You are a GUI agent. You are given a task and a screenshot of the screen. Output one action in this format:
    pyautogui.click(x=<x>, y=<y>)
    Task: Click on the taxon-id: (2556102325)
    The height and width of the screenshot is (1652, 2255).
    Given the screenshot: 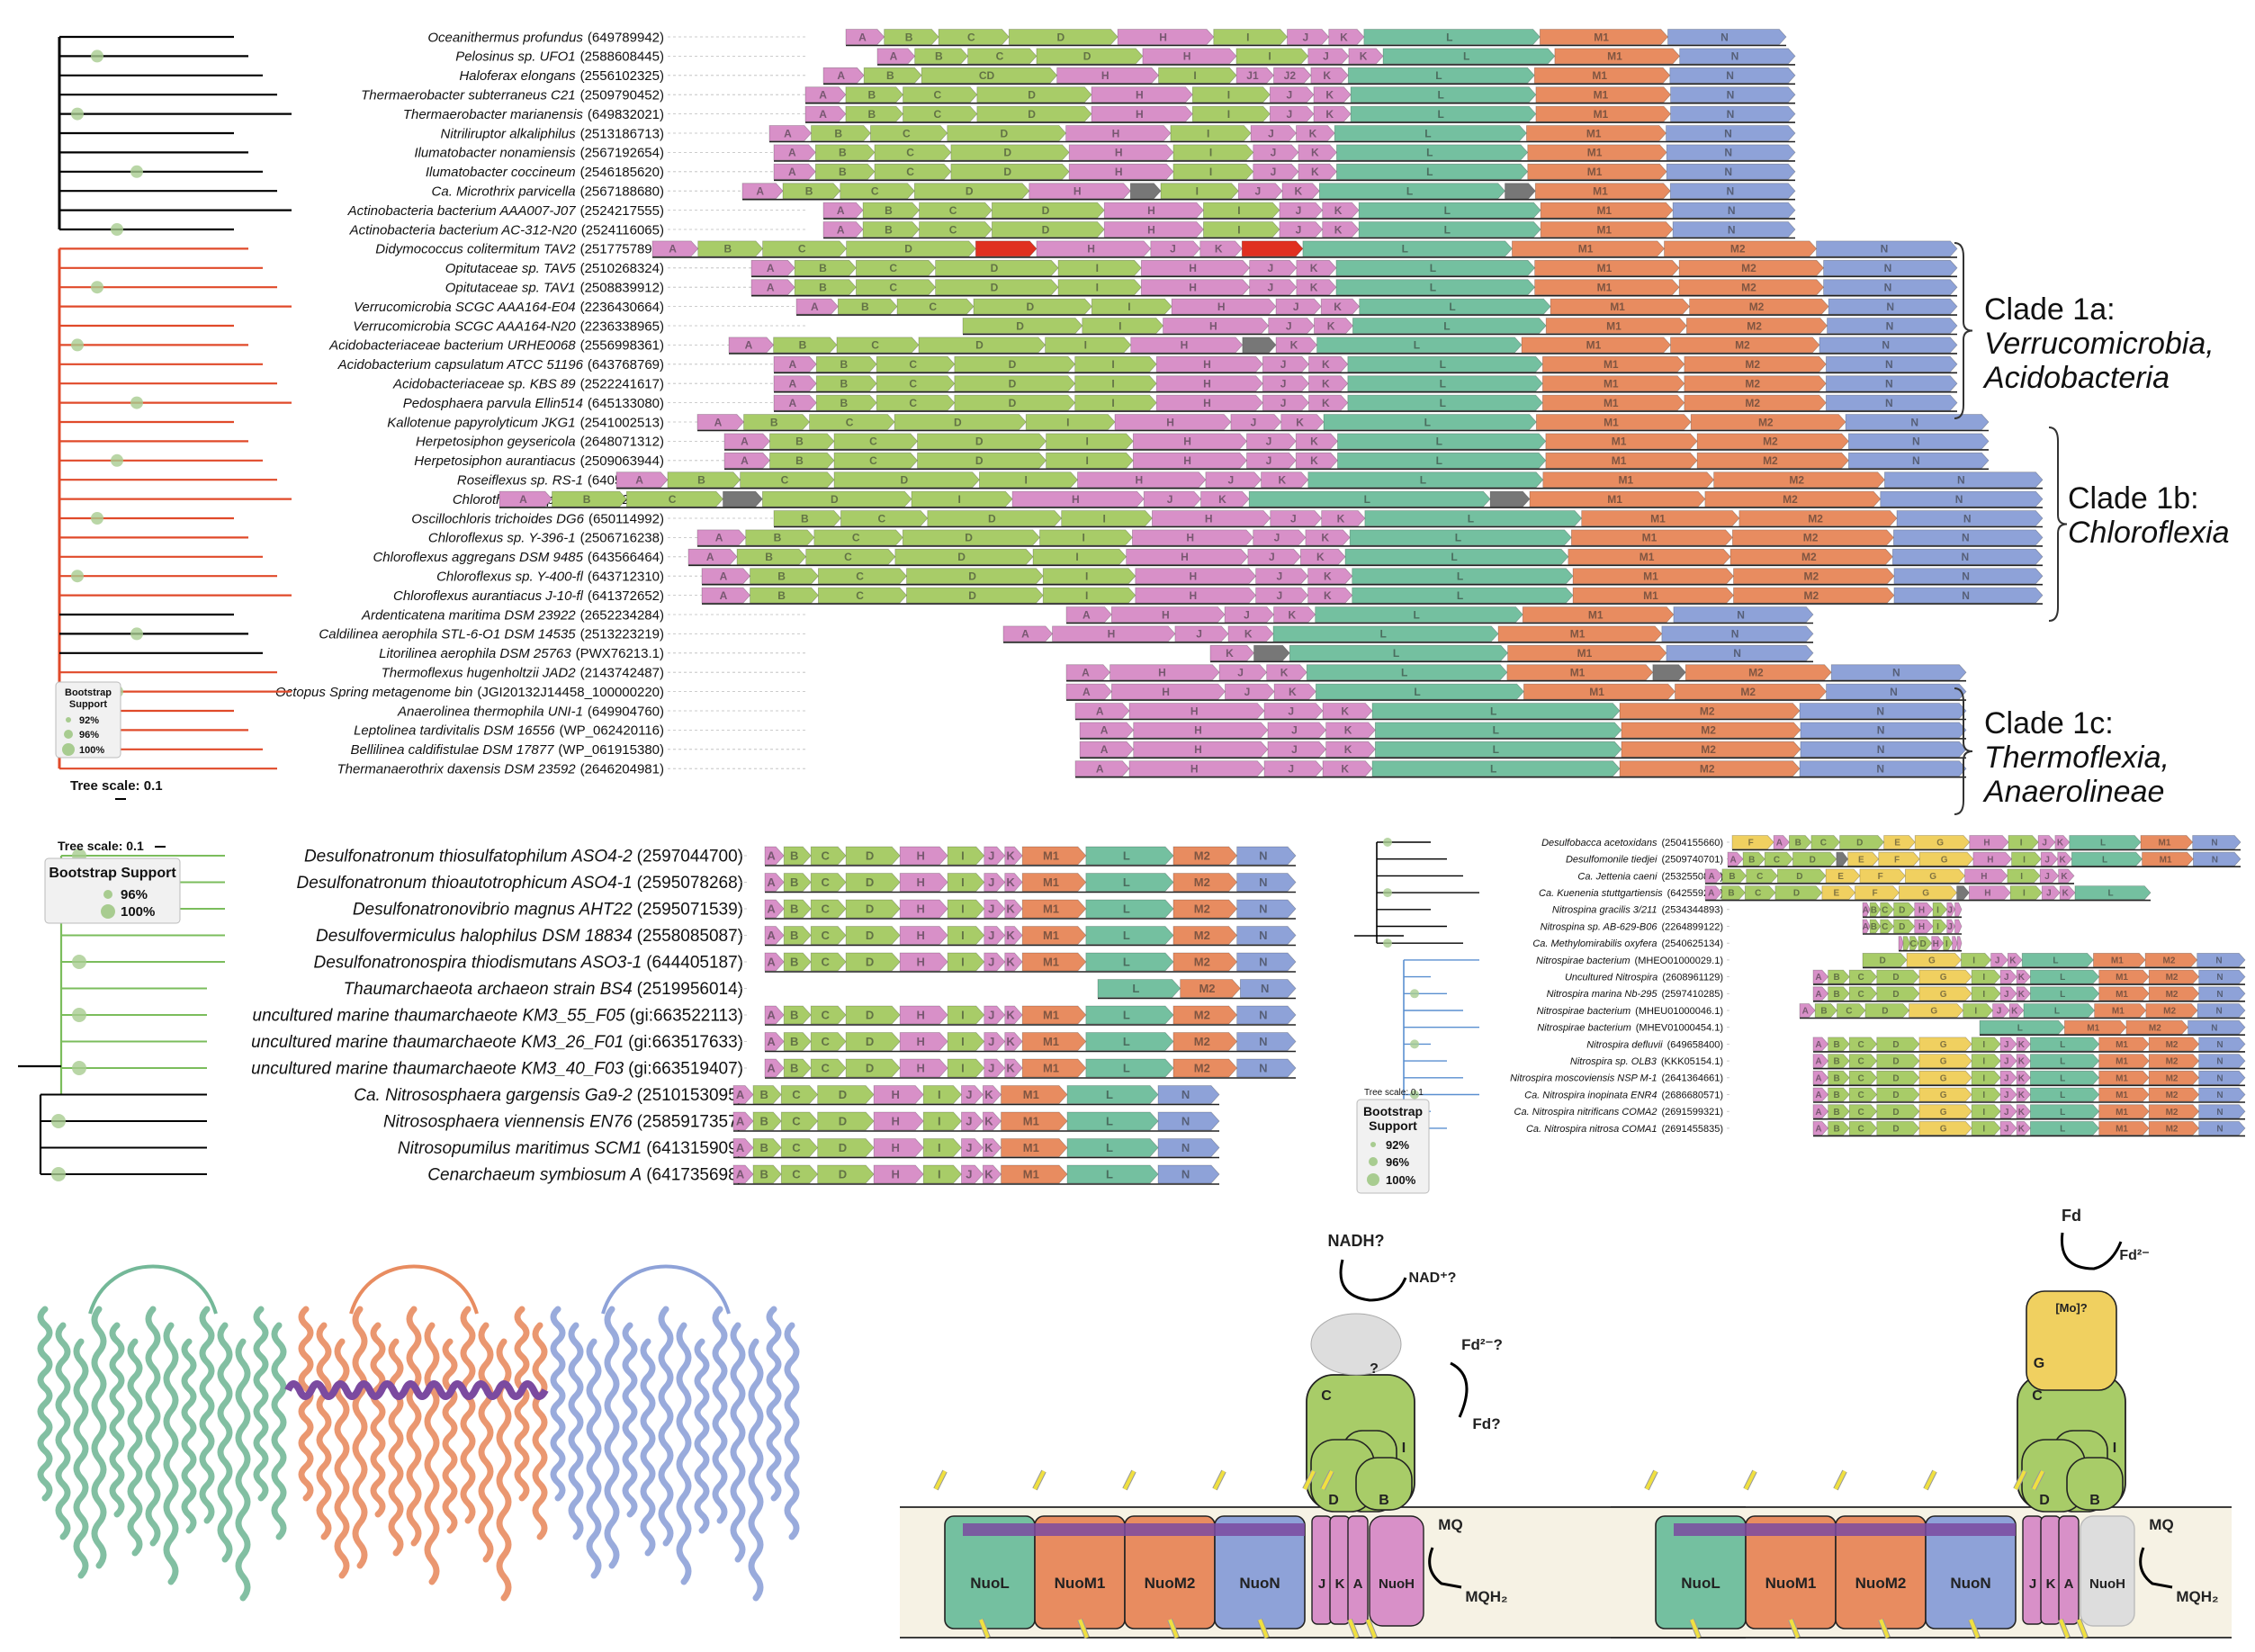 What is the action you would take?
    pyautogui.click(x=622, y=76)
    